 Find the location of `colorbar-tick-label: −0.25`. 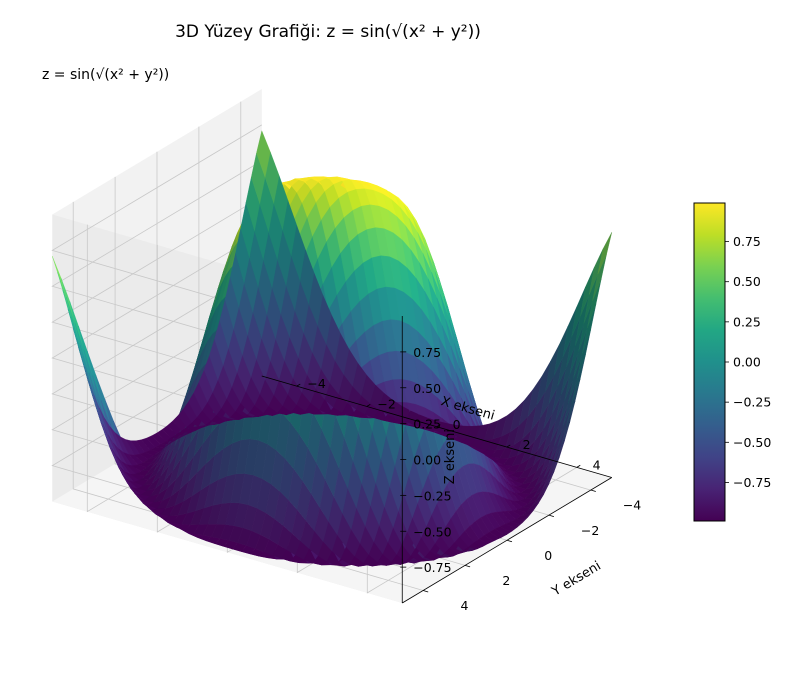

colorbar-tick-label: −0.25 is located at coordinates (752, 402).